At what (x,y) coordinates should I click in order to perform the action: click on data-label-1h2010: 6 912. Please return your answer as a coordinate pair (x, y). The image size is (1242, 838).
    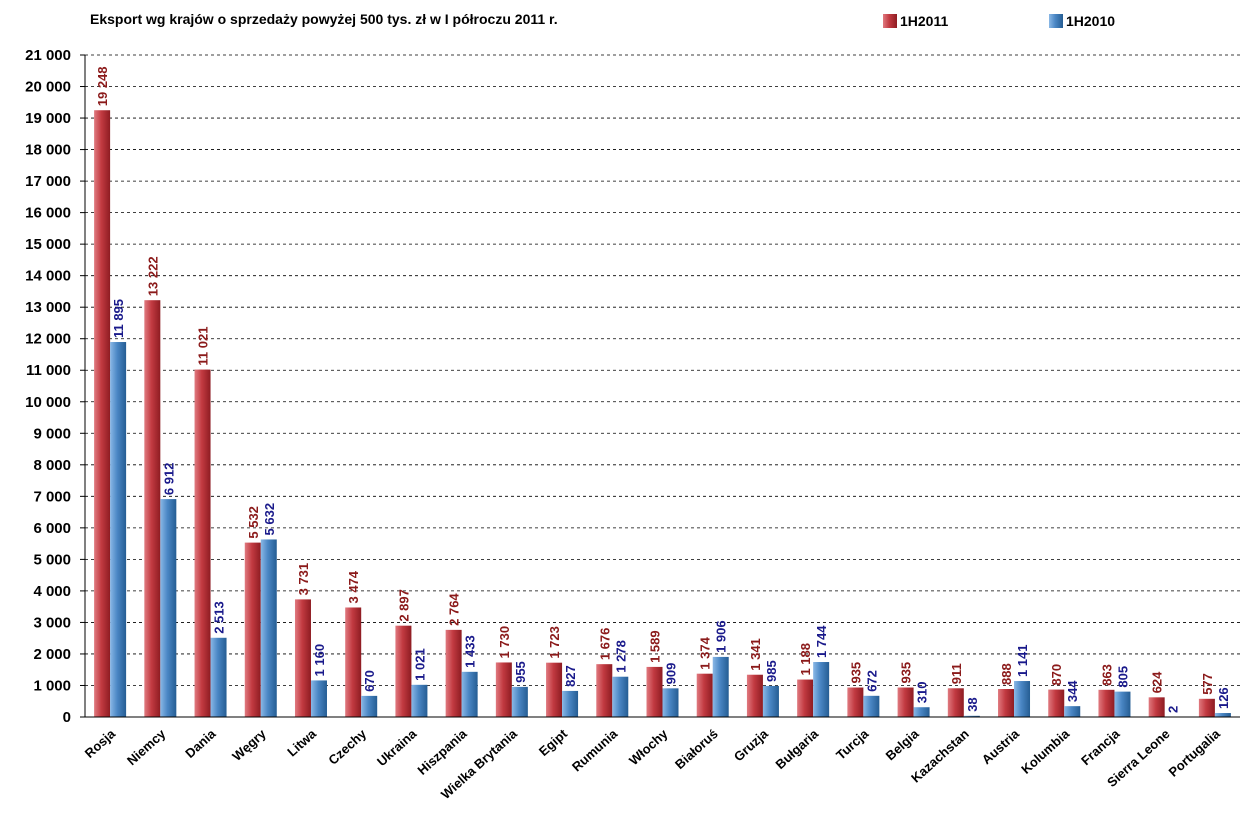
    Looking at the image, I should click on (168, 479).